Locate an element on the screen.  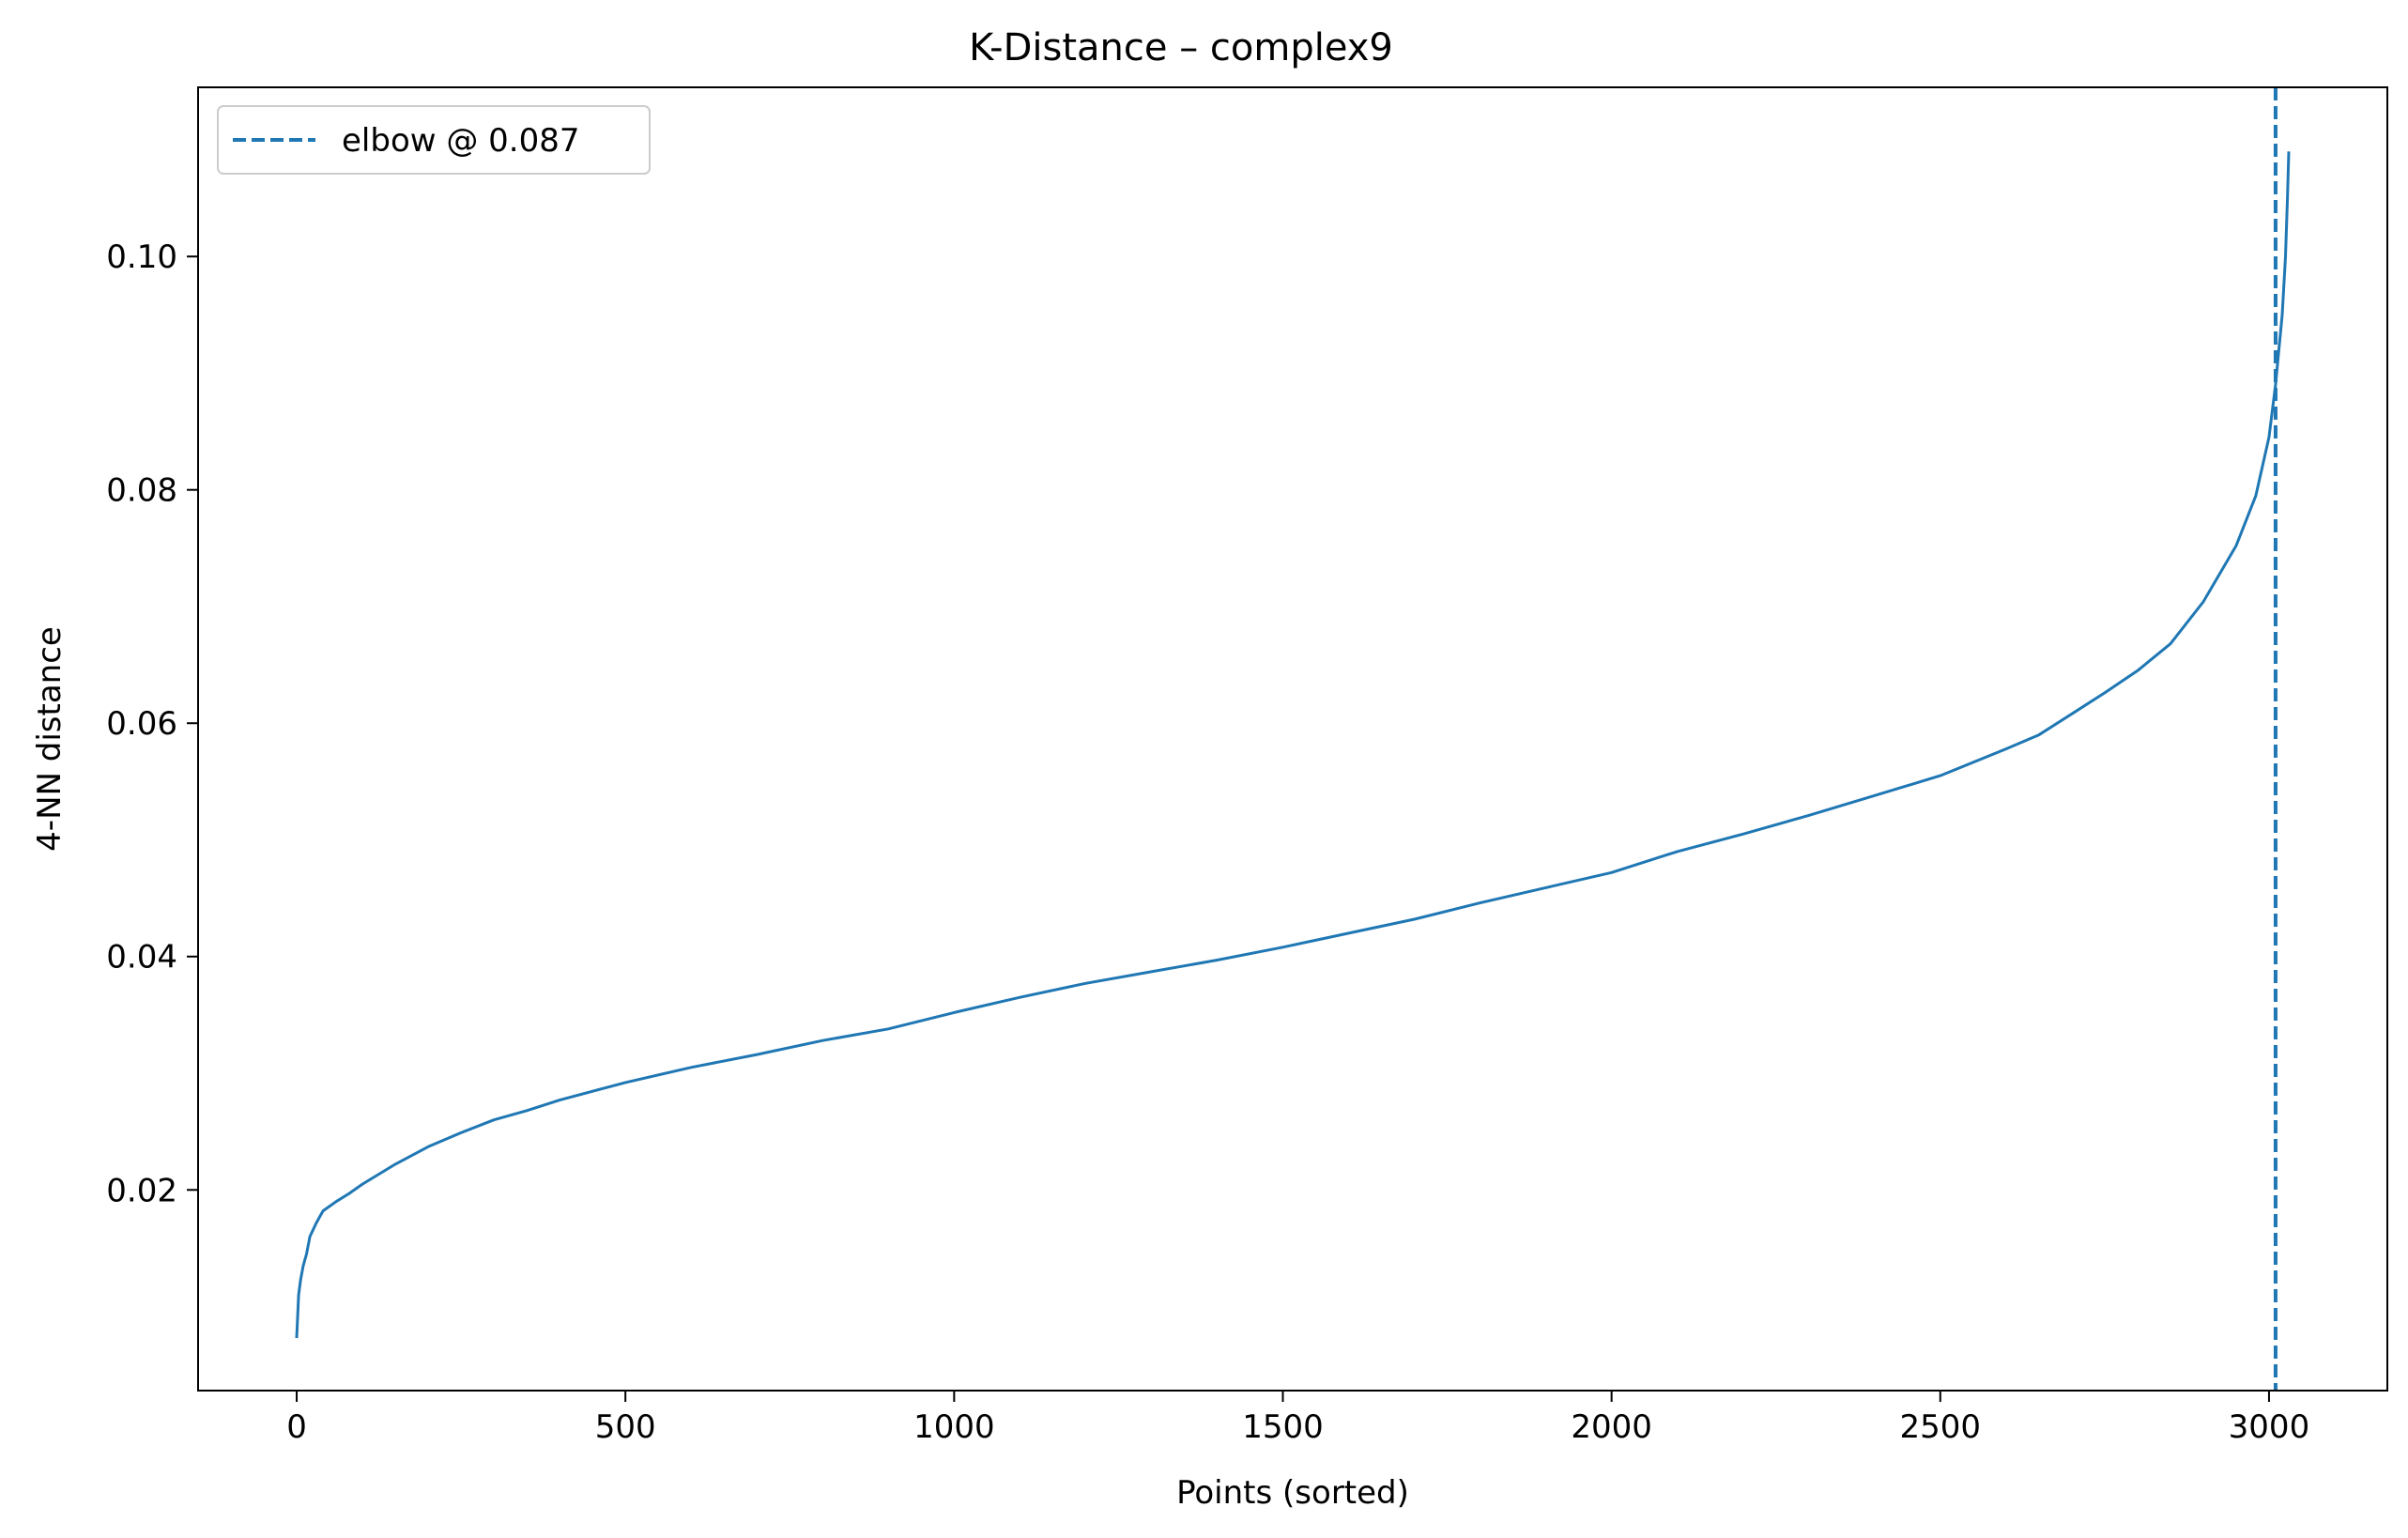
x-tick-label: 1500 is located at coordinates (1283, 1427).